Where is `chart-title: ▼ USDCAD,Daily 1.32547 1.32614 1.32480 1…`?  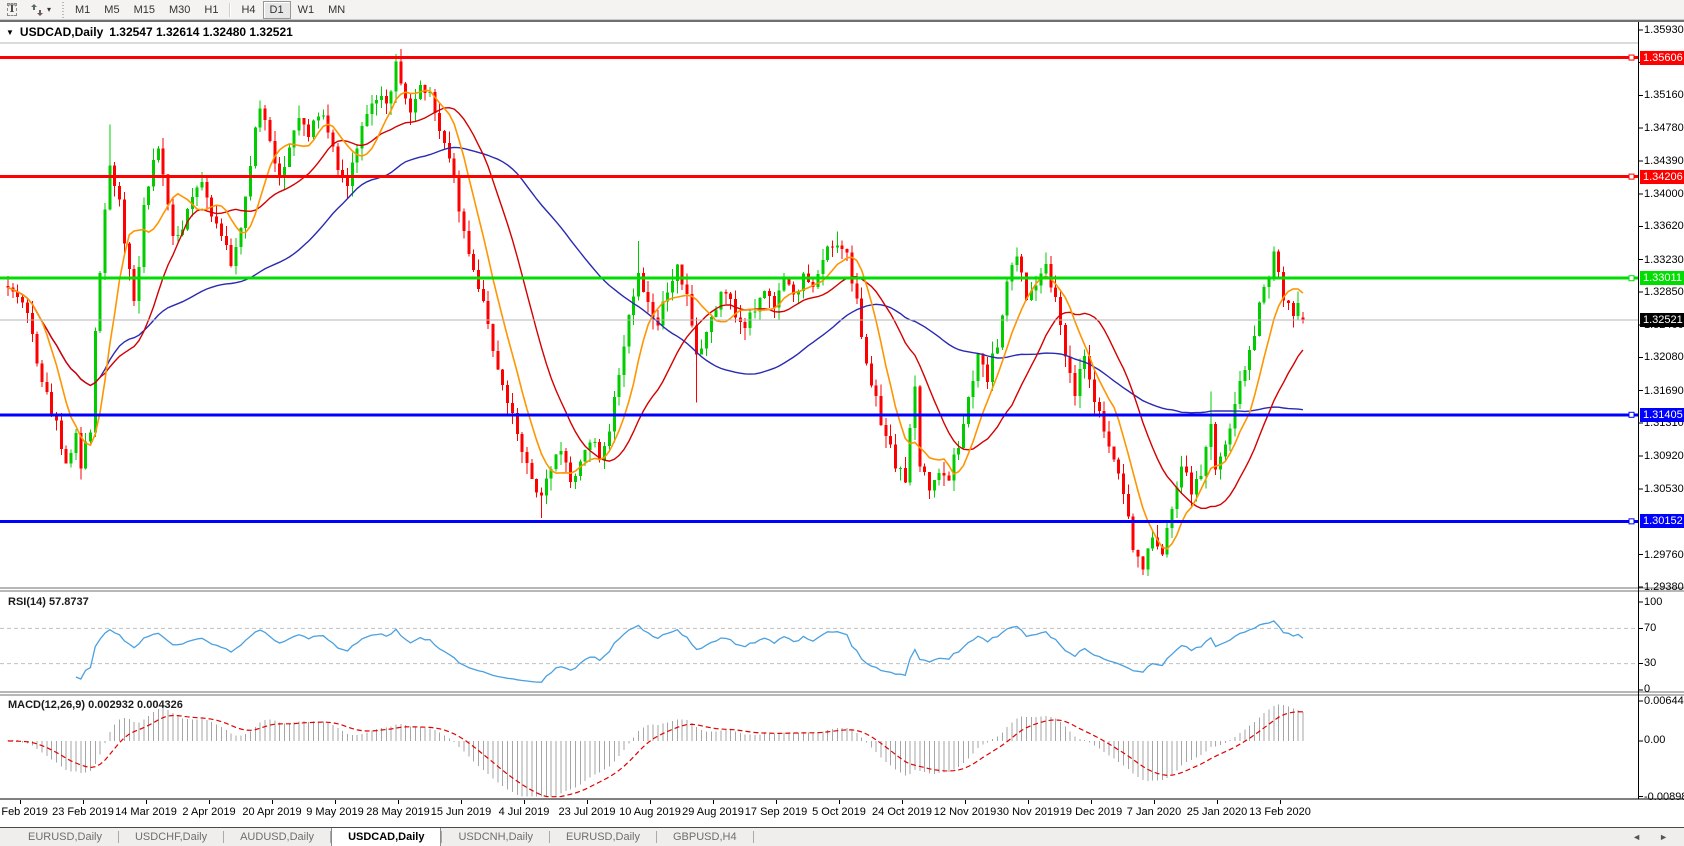
chart-title: ▼ USDCAD,Daily 1.32547 1.32614 1.32480 1… is located at coordinates (149, 32).